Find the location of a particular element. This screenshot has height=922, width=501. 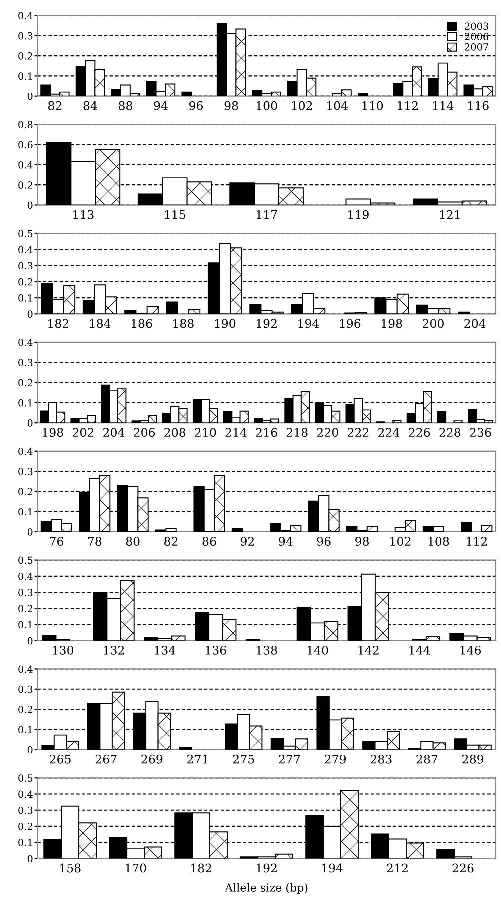

x-tick-label: 82 is located at coordinates (55, 105).